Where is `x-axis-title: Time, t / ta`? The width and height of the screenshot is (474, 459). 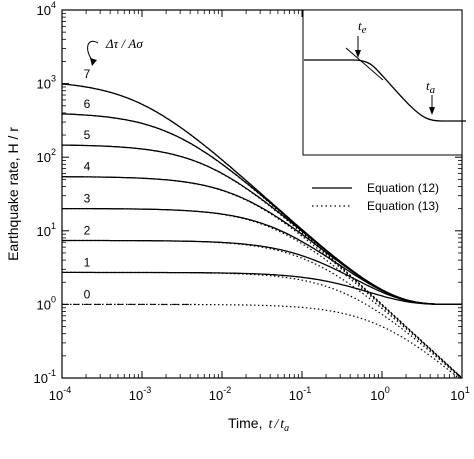
x-axis-title: Time, t / ta is located at coordinates (258, 424).